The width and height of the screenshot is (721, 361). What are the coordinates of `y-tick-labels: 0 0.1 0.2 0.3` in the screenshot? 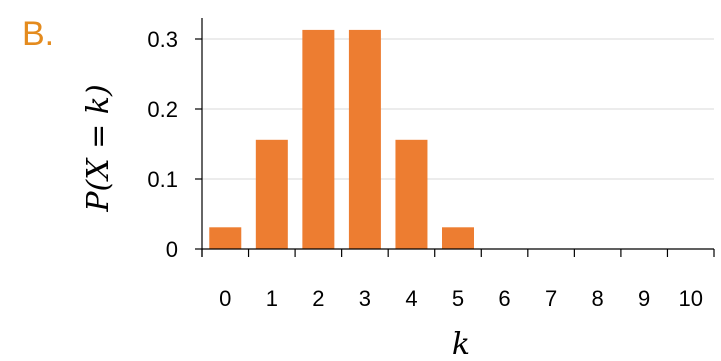 It's located at (162, 144).